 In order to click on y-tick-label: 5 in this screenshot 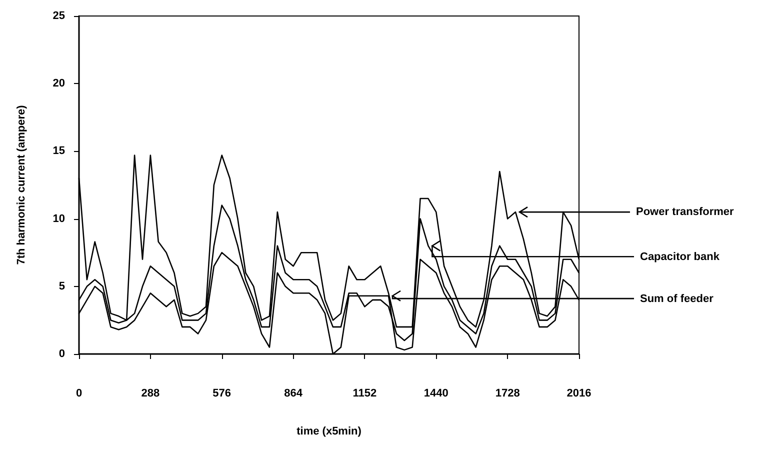, I will do `click(61, 286)`.